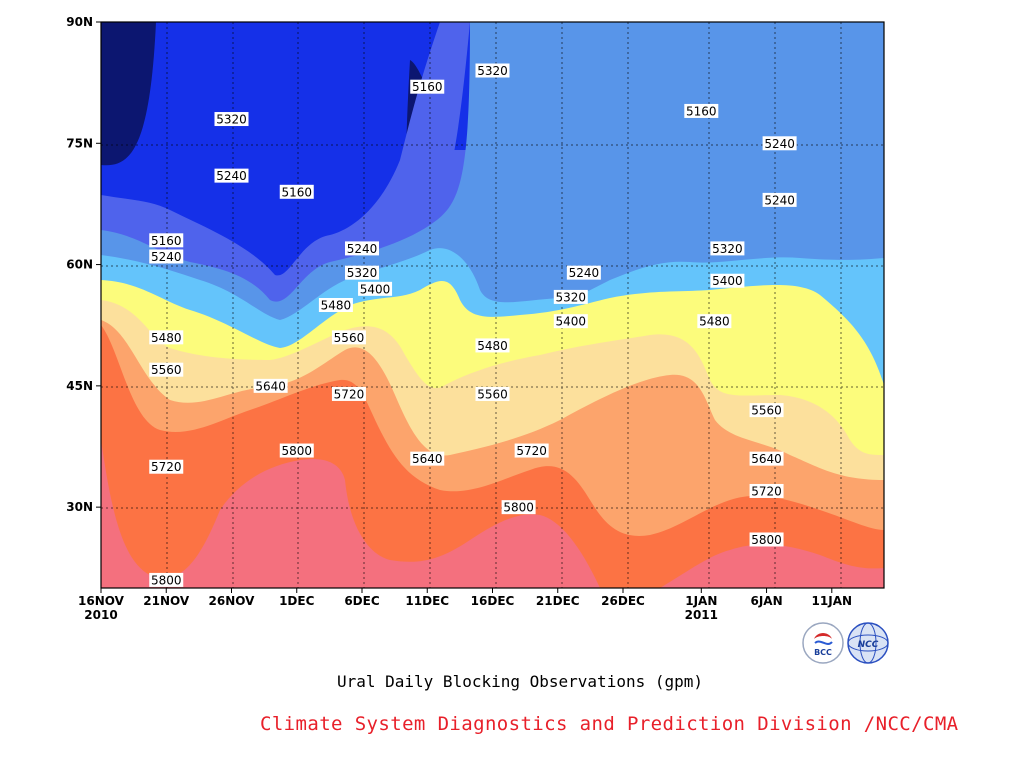  I want to click on x-year-label: 2010, so click(100, 615).